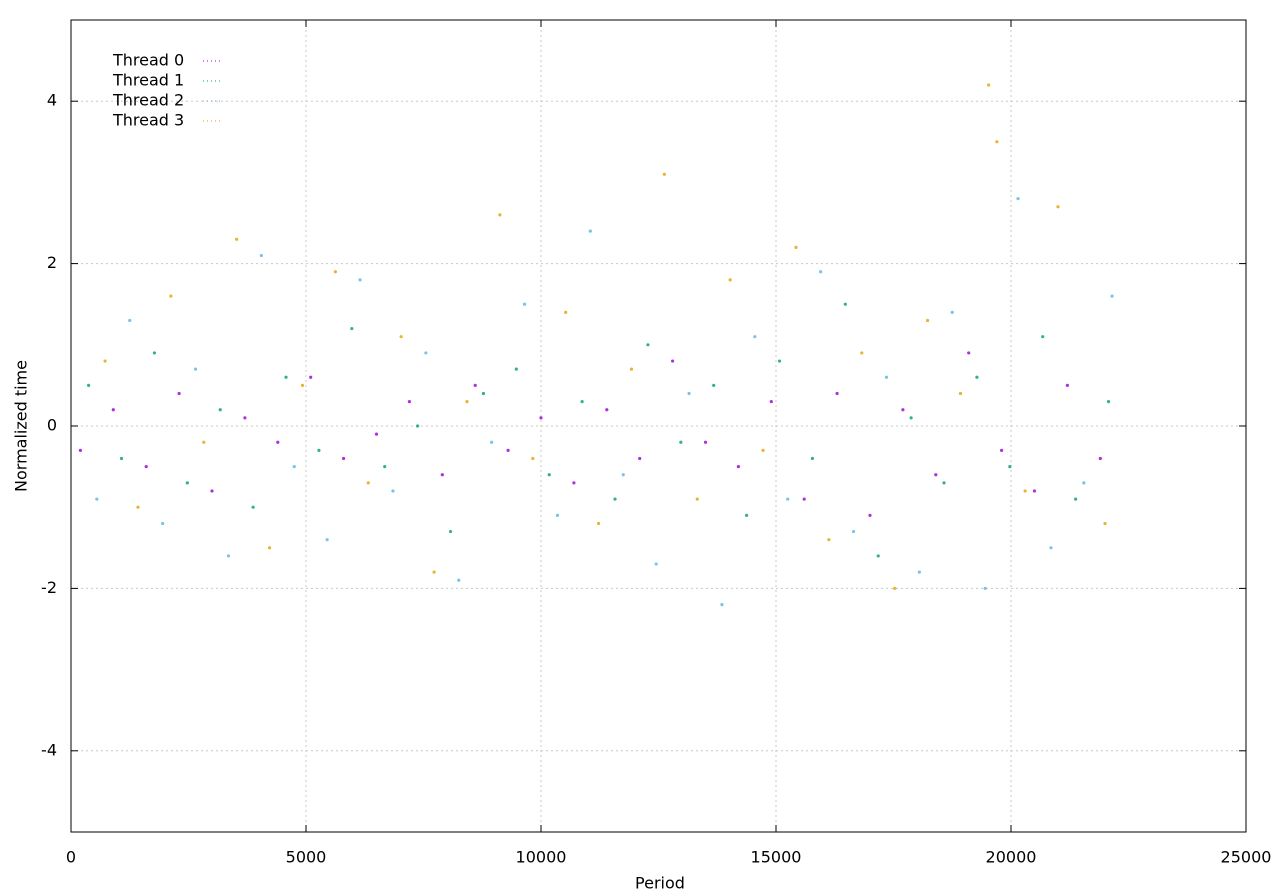 This screenshot has height=896, width=1280. I want to click on y-tick-label: 4, so click(52, 100).